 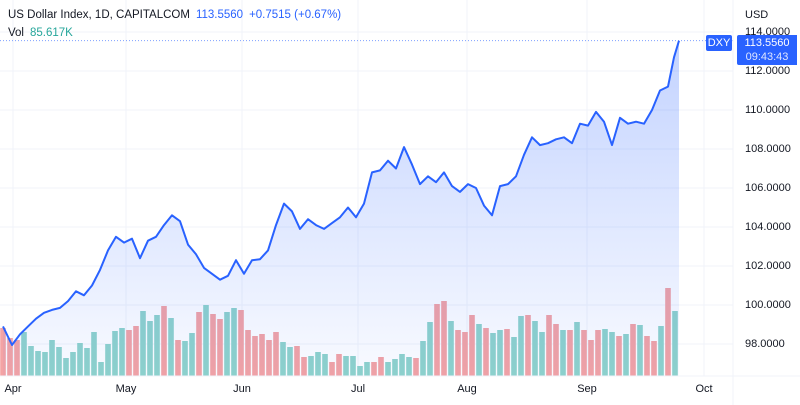 What do you see at coordinates (768, 110) in the screenshot?
I see `price-tick-label: 110.0000` at bounding box center [768, 110].